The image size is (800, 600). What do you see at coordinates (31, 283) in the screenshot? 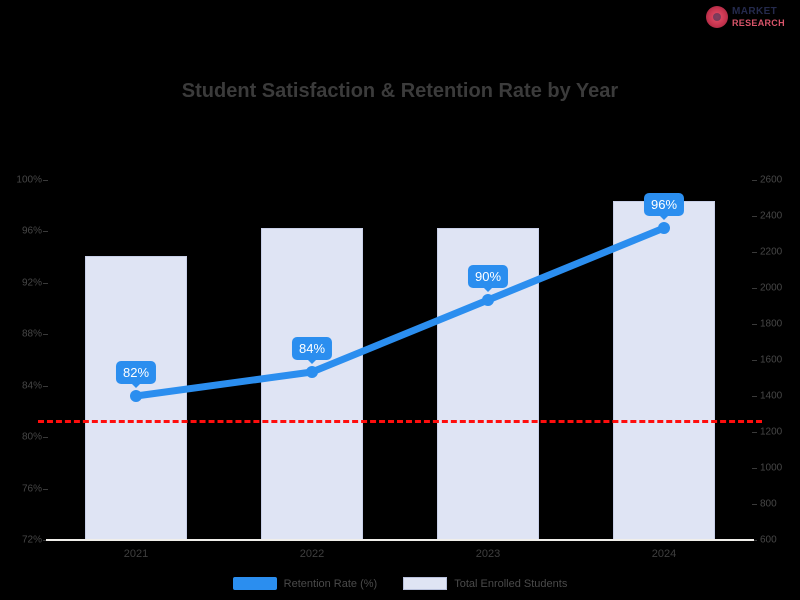
I see `y-axis-left-tick: 92%` at bounding box center [31, 283].